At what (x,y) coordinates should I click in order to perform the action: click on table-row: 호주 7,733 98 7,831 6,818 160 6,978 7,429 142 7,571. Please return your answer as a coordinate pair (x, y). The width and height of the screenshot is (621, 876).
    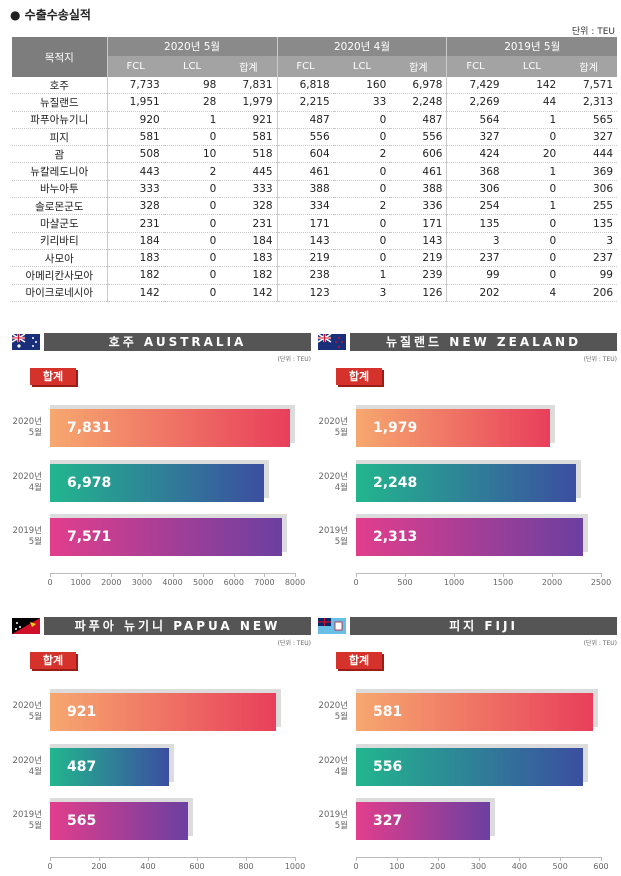
    Looking at the image, I should click on (314, 86).